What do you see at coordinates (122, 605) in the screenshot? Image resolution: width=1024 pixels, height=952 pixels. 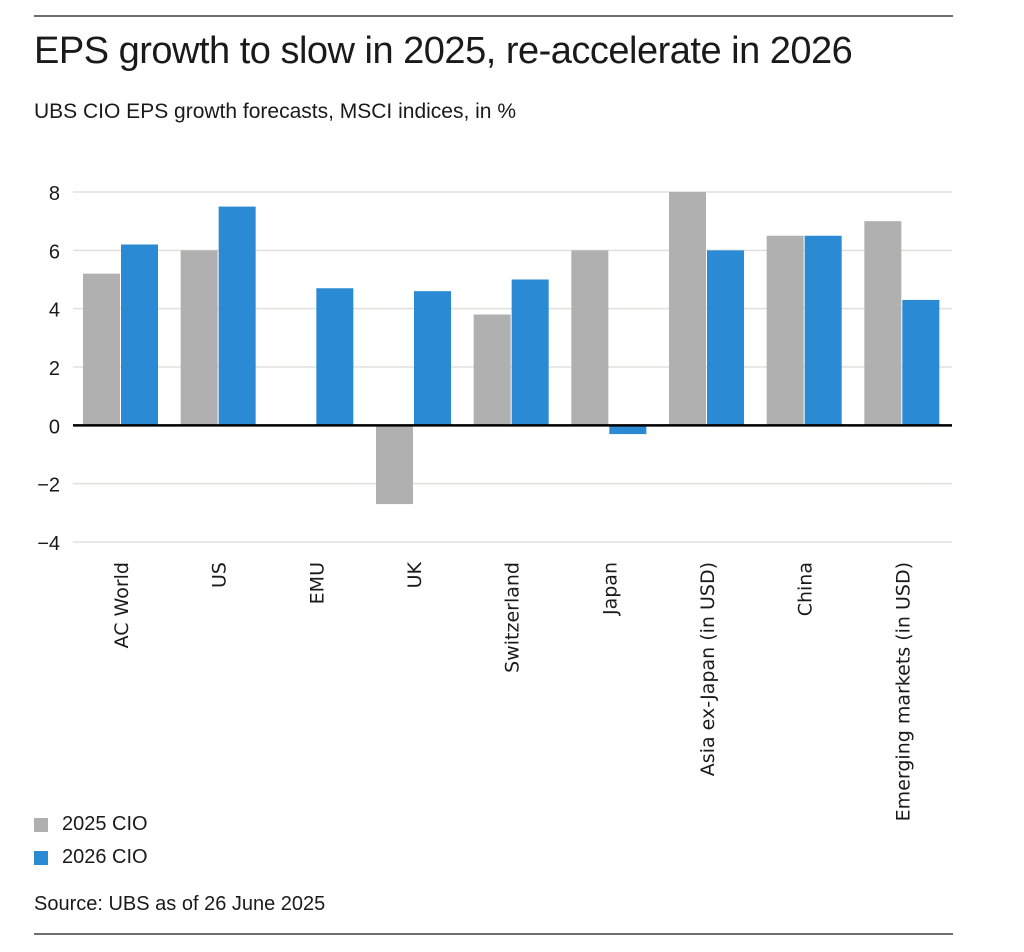 I see `x-tick-label: AC World` at bounding box center [122, 605].